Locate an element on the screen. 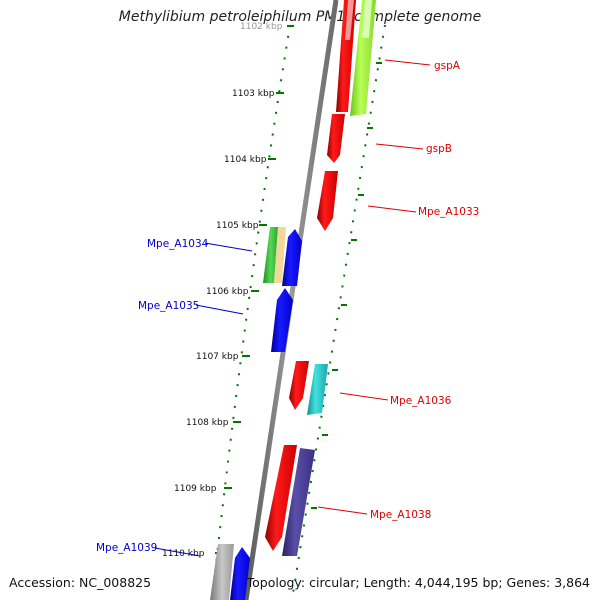 Image resolution: width=600 pixels, height=600 pixels. gene-label: gspA is located at coordinates (447, 66).